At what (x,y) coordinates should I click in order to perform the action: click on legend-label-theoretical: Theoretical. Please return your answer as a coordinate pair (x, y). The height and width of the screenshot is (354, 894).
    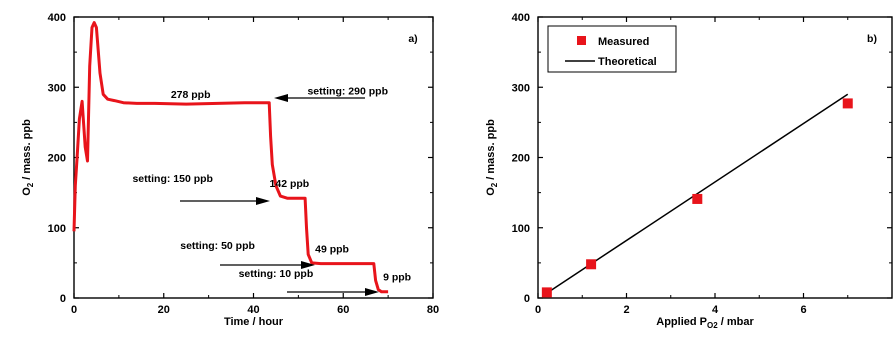
    Looking at the image, I should click on (627, 62).